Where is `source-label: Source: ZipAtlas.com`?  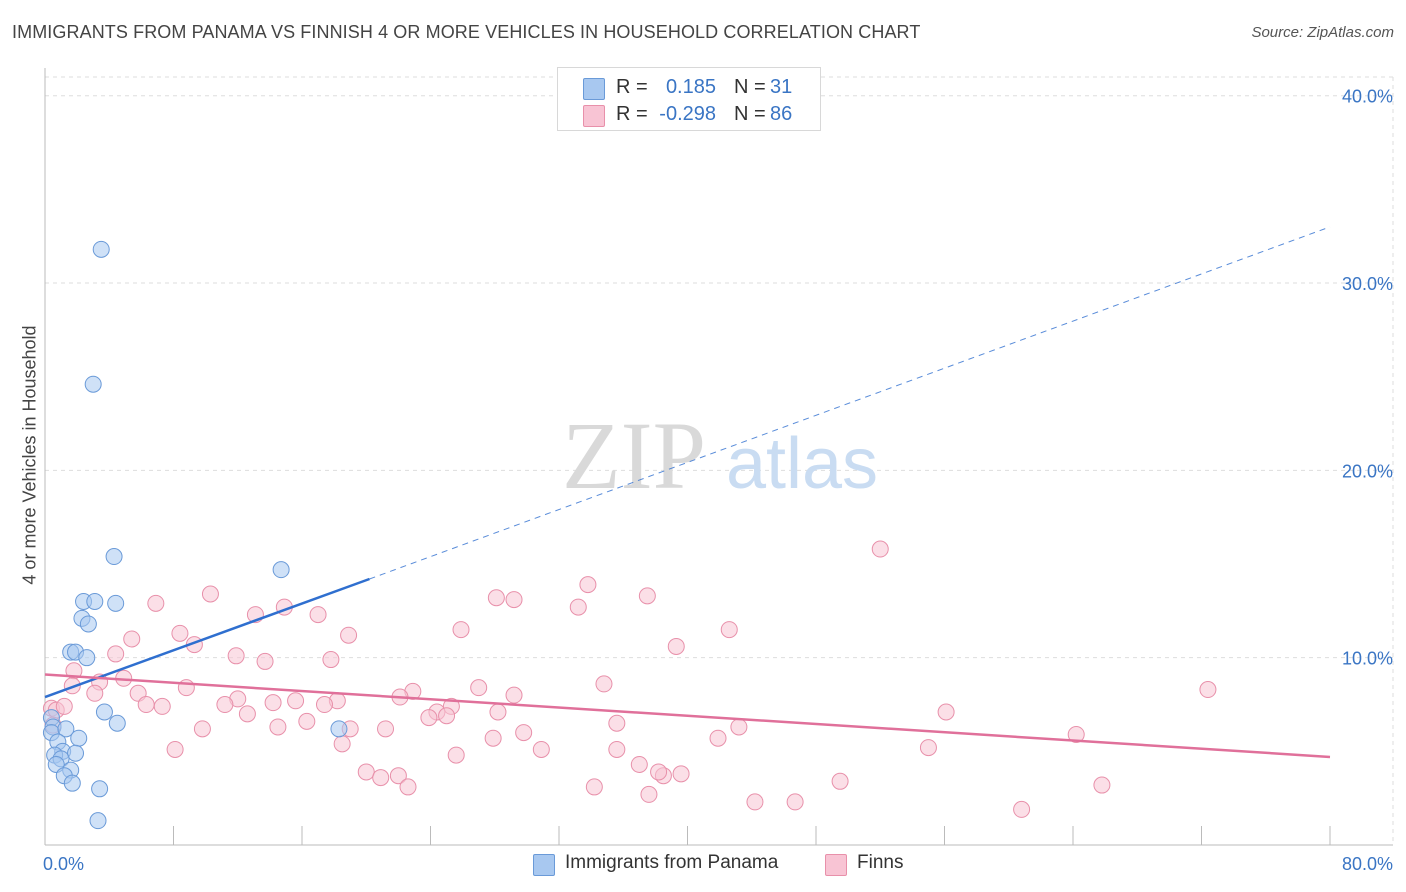 source-label: Source: ZipAtlas.com is located at coordinates (1322, 32).